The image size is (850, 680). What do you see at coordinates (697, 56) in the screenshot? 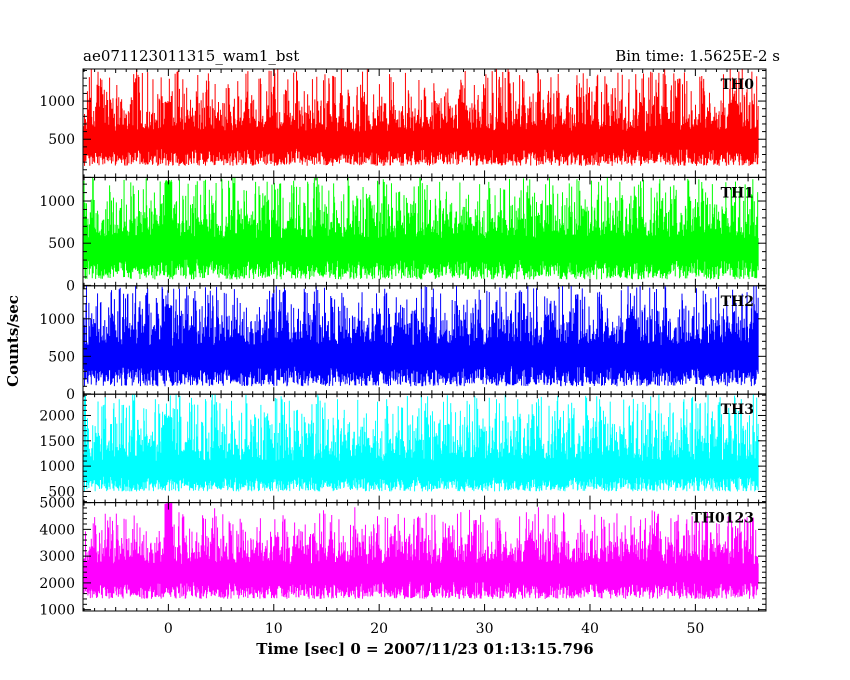
I see `bin-time-label: Bin time: 1.5625E-2 s` at bounding box center [697, 56].